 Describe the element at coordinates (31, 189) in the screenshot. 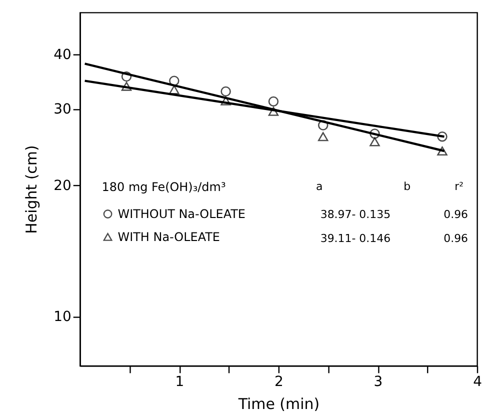

I see `y-axis-title: Height (cm)` at that location.